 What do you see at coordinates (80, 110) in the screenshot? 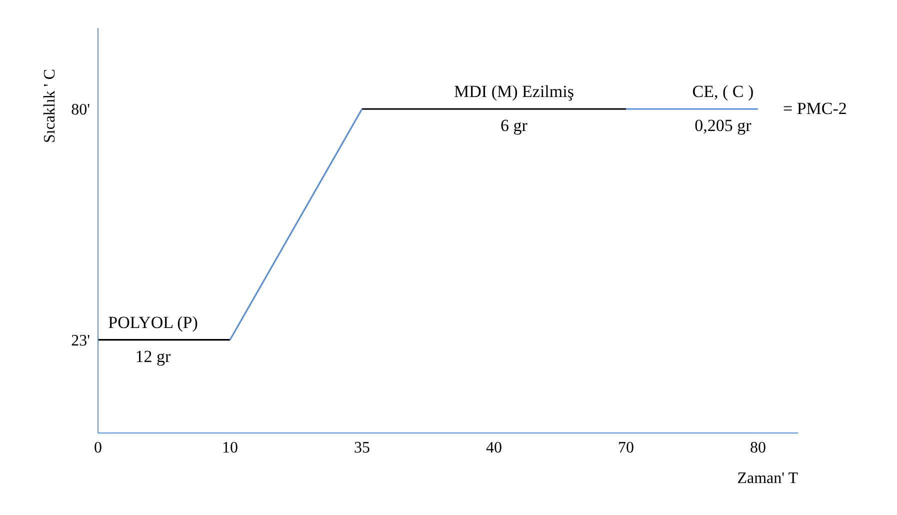
I see `y-tick-label: 80'` at bounding box center [80, 110].